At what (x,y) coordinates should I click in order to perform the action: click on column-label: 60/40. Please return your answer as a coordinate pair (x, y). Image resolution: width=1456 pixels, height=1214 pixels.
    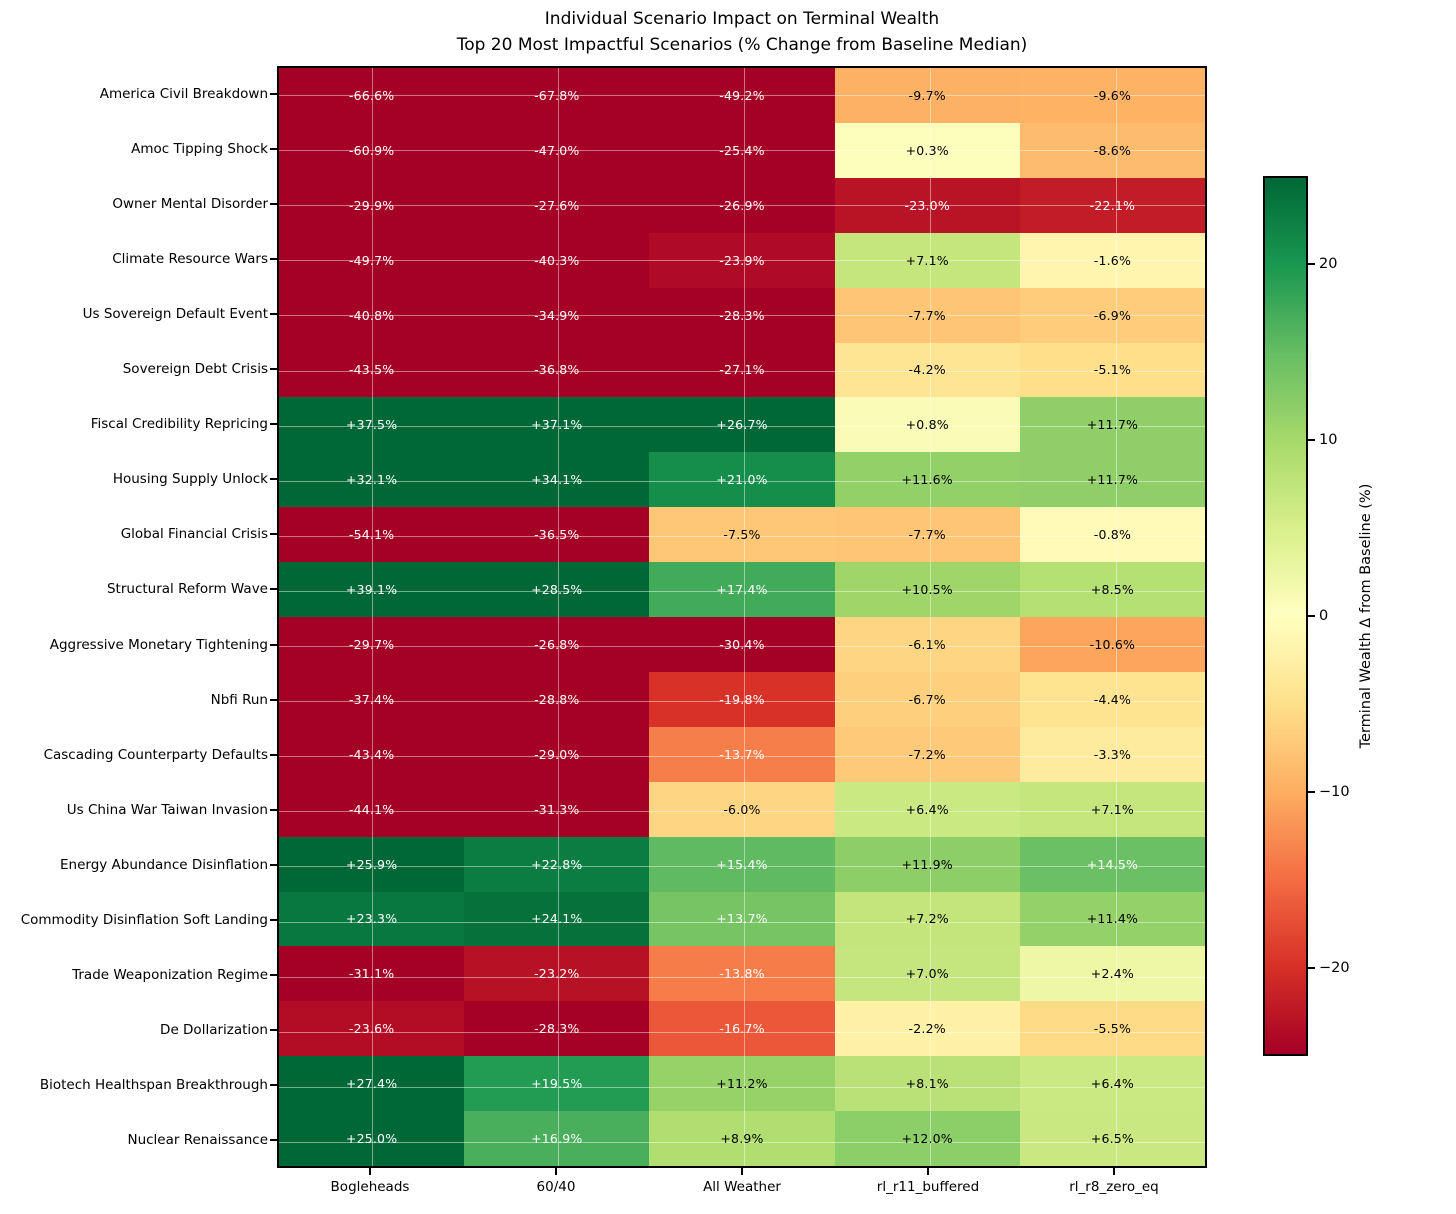
    Looking at the image, I should click on (556, 1187).